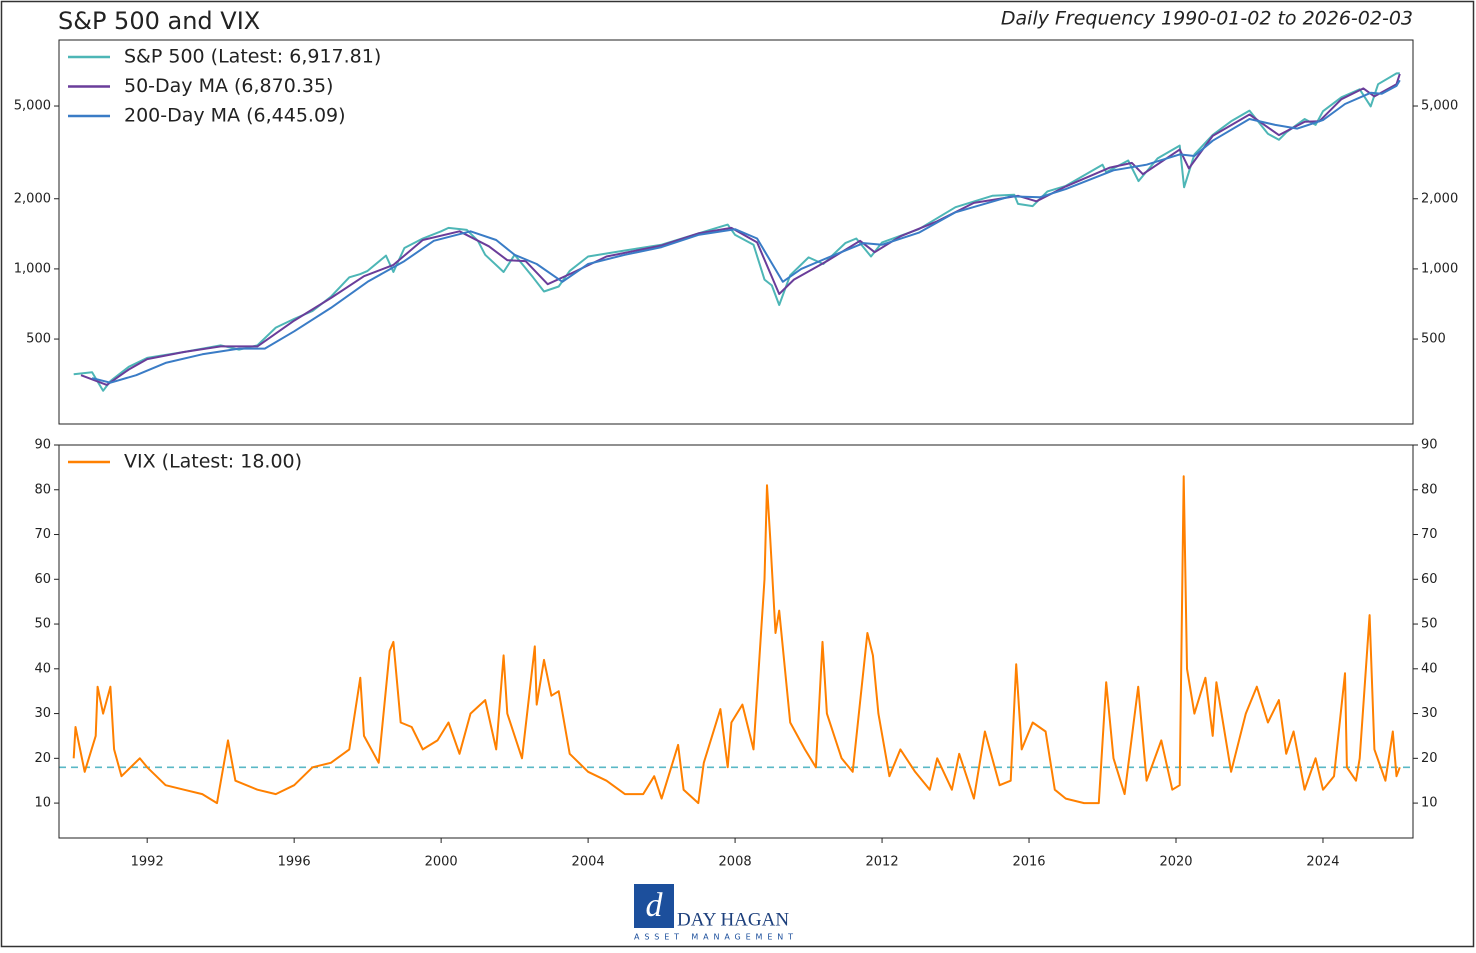 This screenshot has height=953, width=1476. I want to click on logo-glyph: d, so click(655, 905).